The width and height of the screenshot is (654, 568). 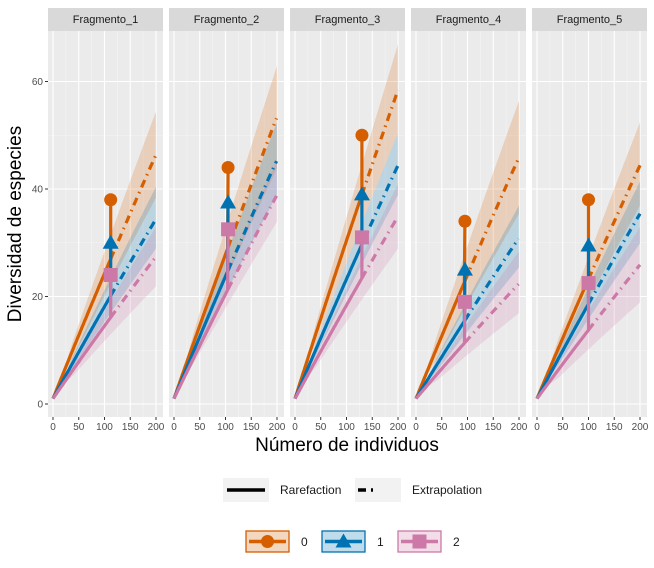 I want to click on facet-panel-2: Fragmento_2 0 50 100 150 200, so click(x=227, y=220).